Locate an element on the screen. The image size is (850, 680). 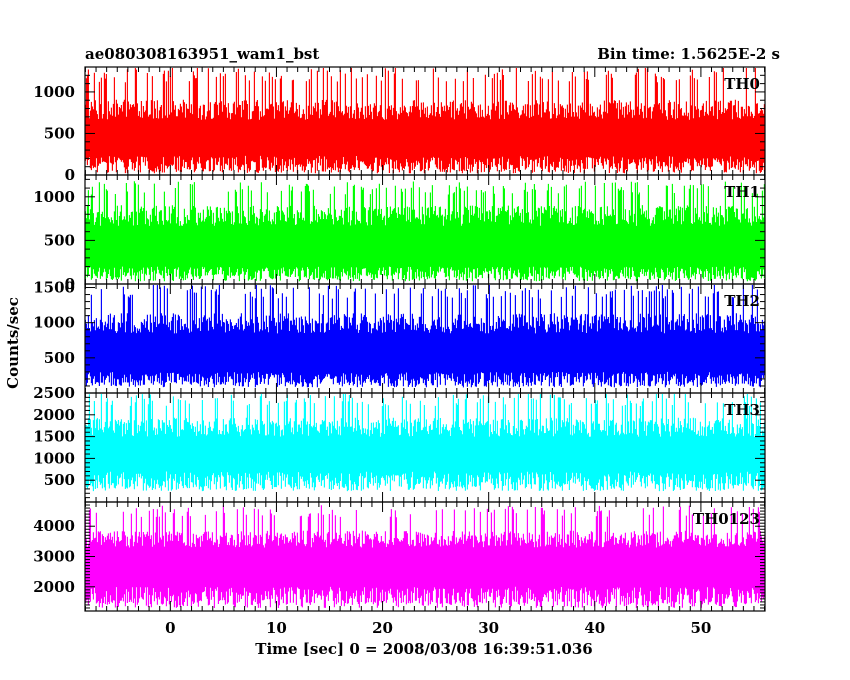
panel-th0123: 2000 3000 4000 TH0123 is located at coordinates (399, 556).